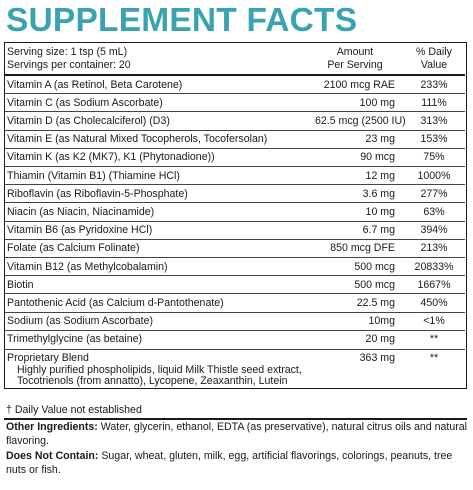  I want to click on amount-header-line2: Per Serving, so click(355, 65).